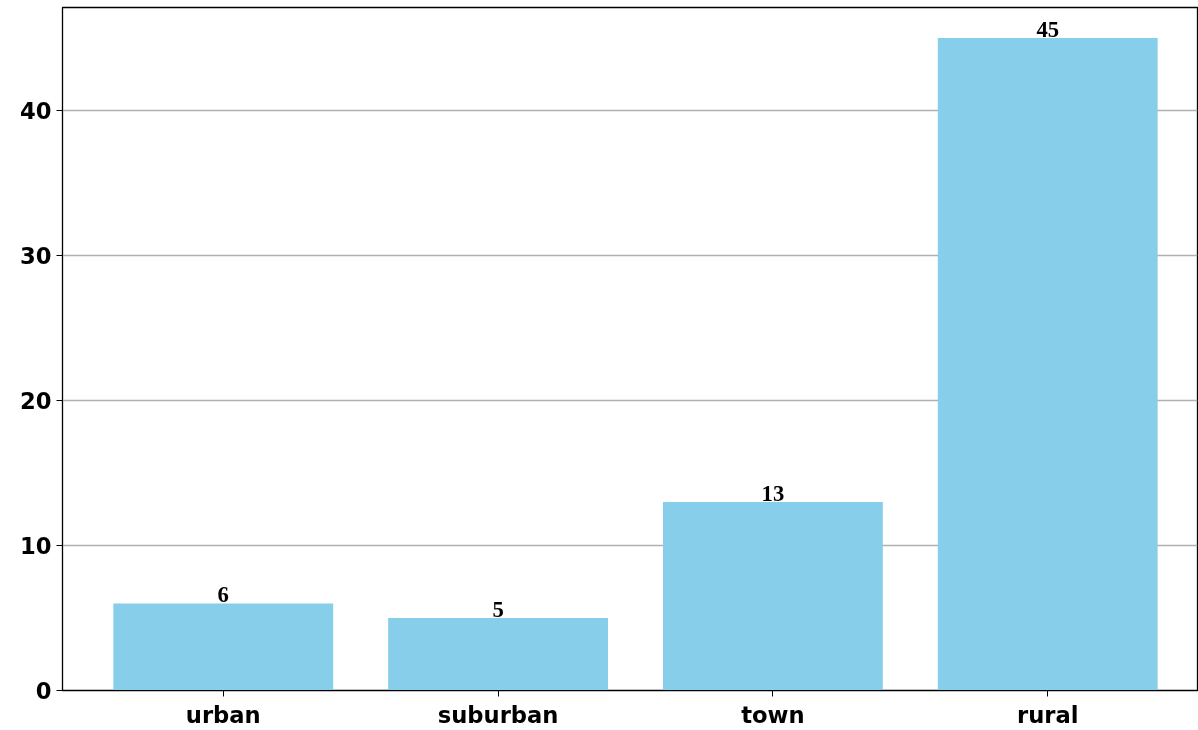 The width and height of the screenshot is (1198, 730). What do you see at coordinates (223, 595) in the screenshot?
I see `data-label: 6` at bounding box center [223, 595].